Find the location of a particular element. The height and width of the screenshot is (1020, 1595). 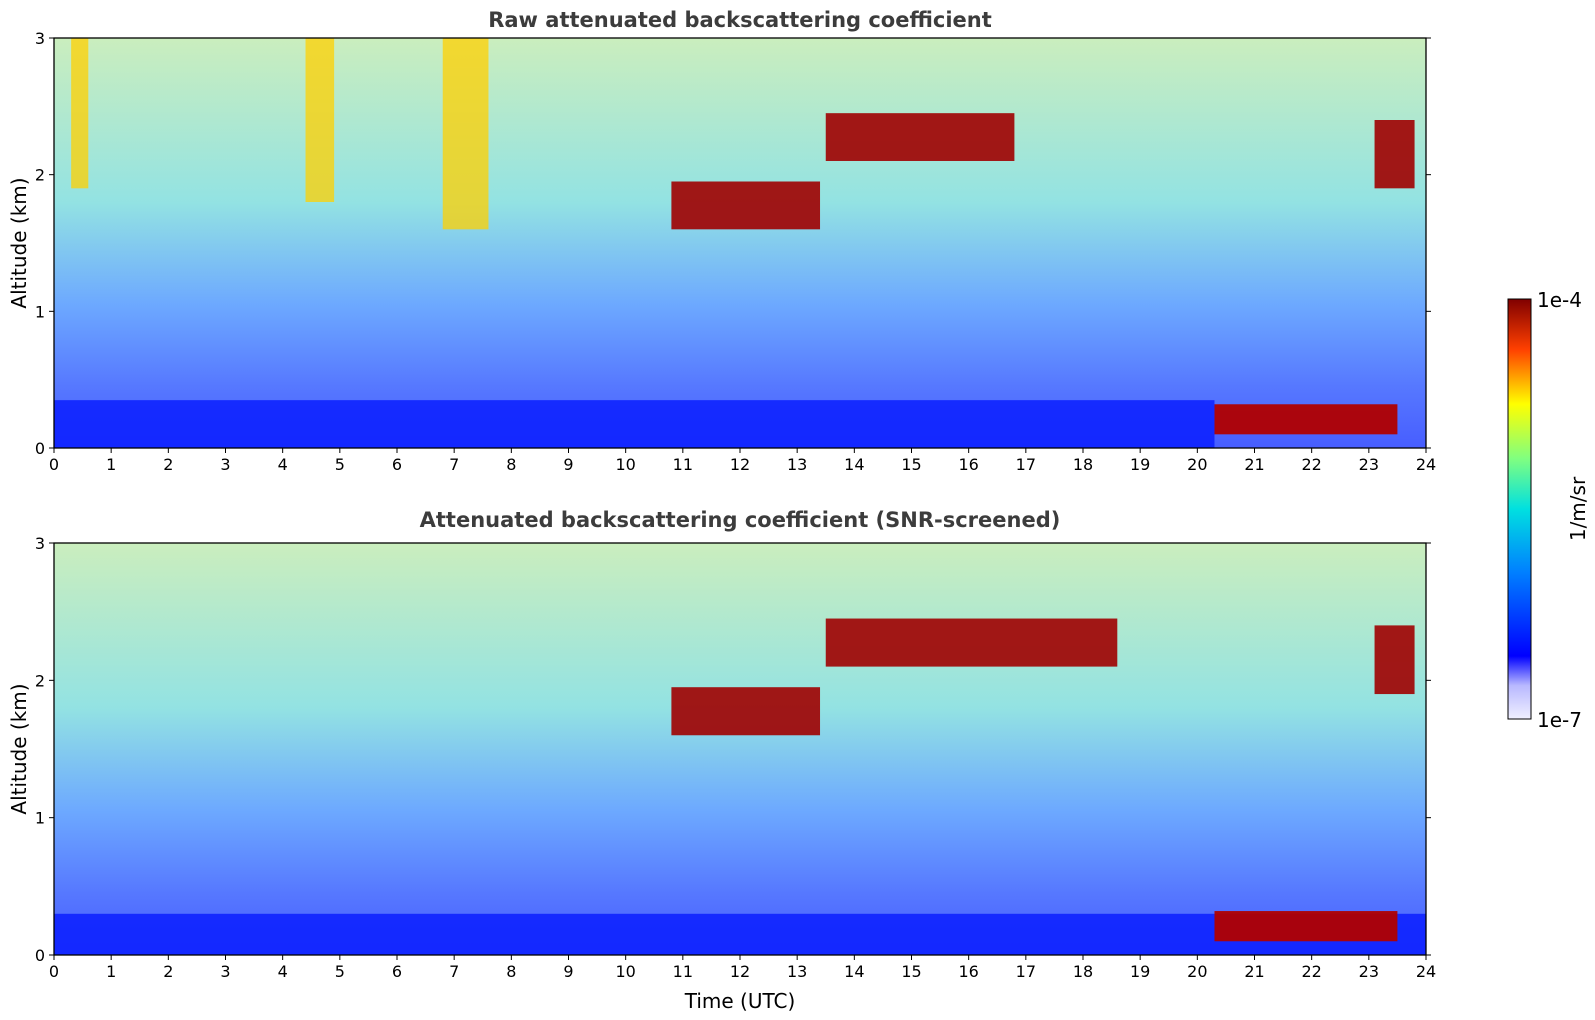

colorbar-gradient is located at coordinates (1519, 509).